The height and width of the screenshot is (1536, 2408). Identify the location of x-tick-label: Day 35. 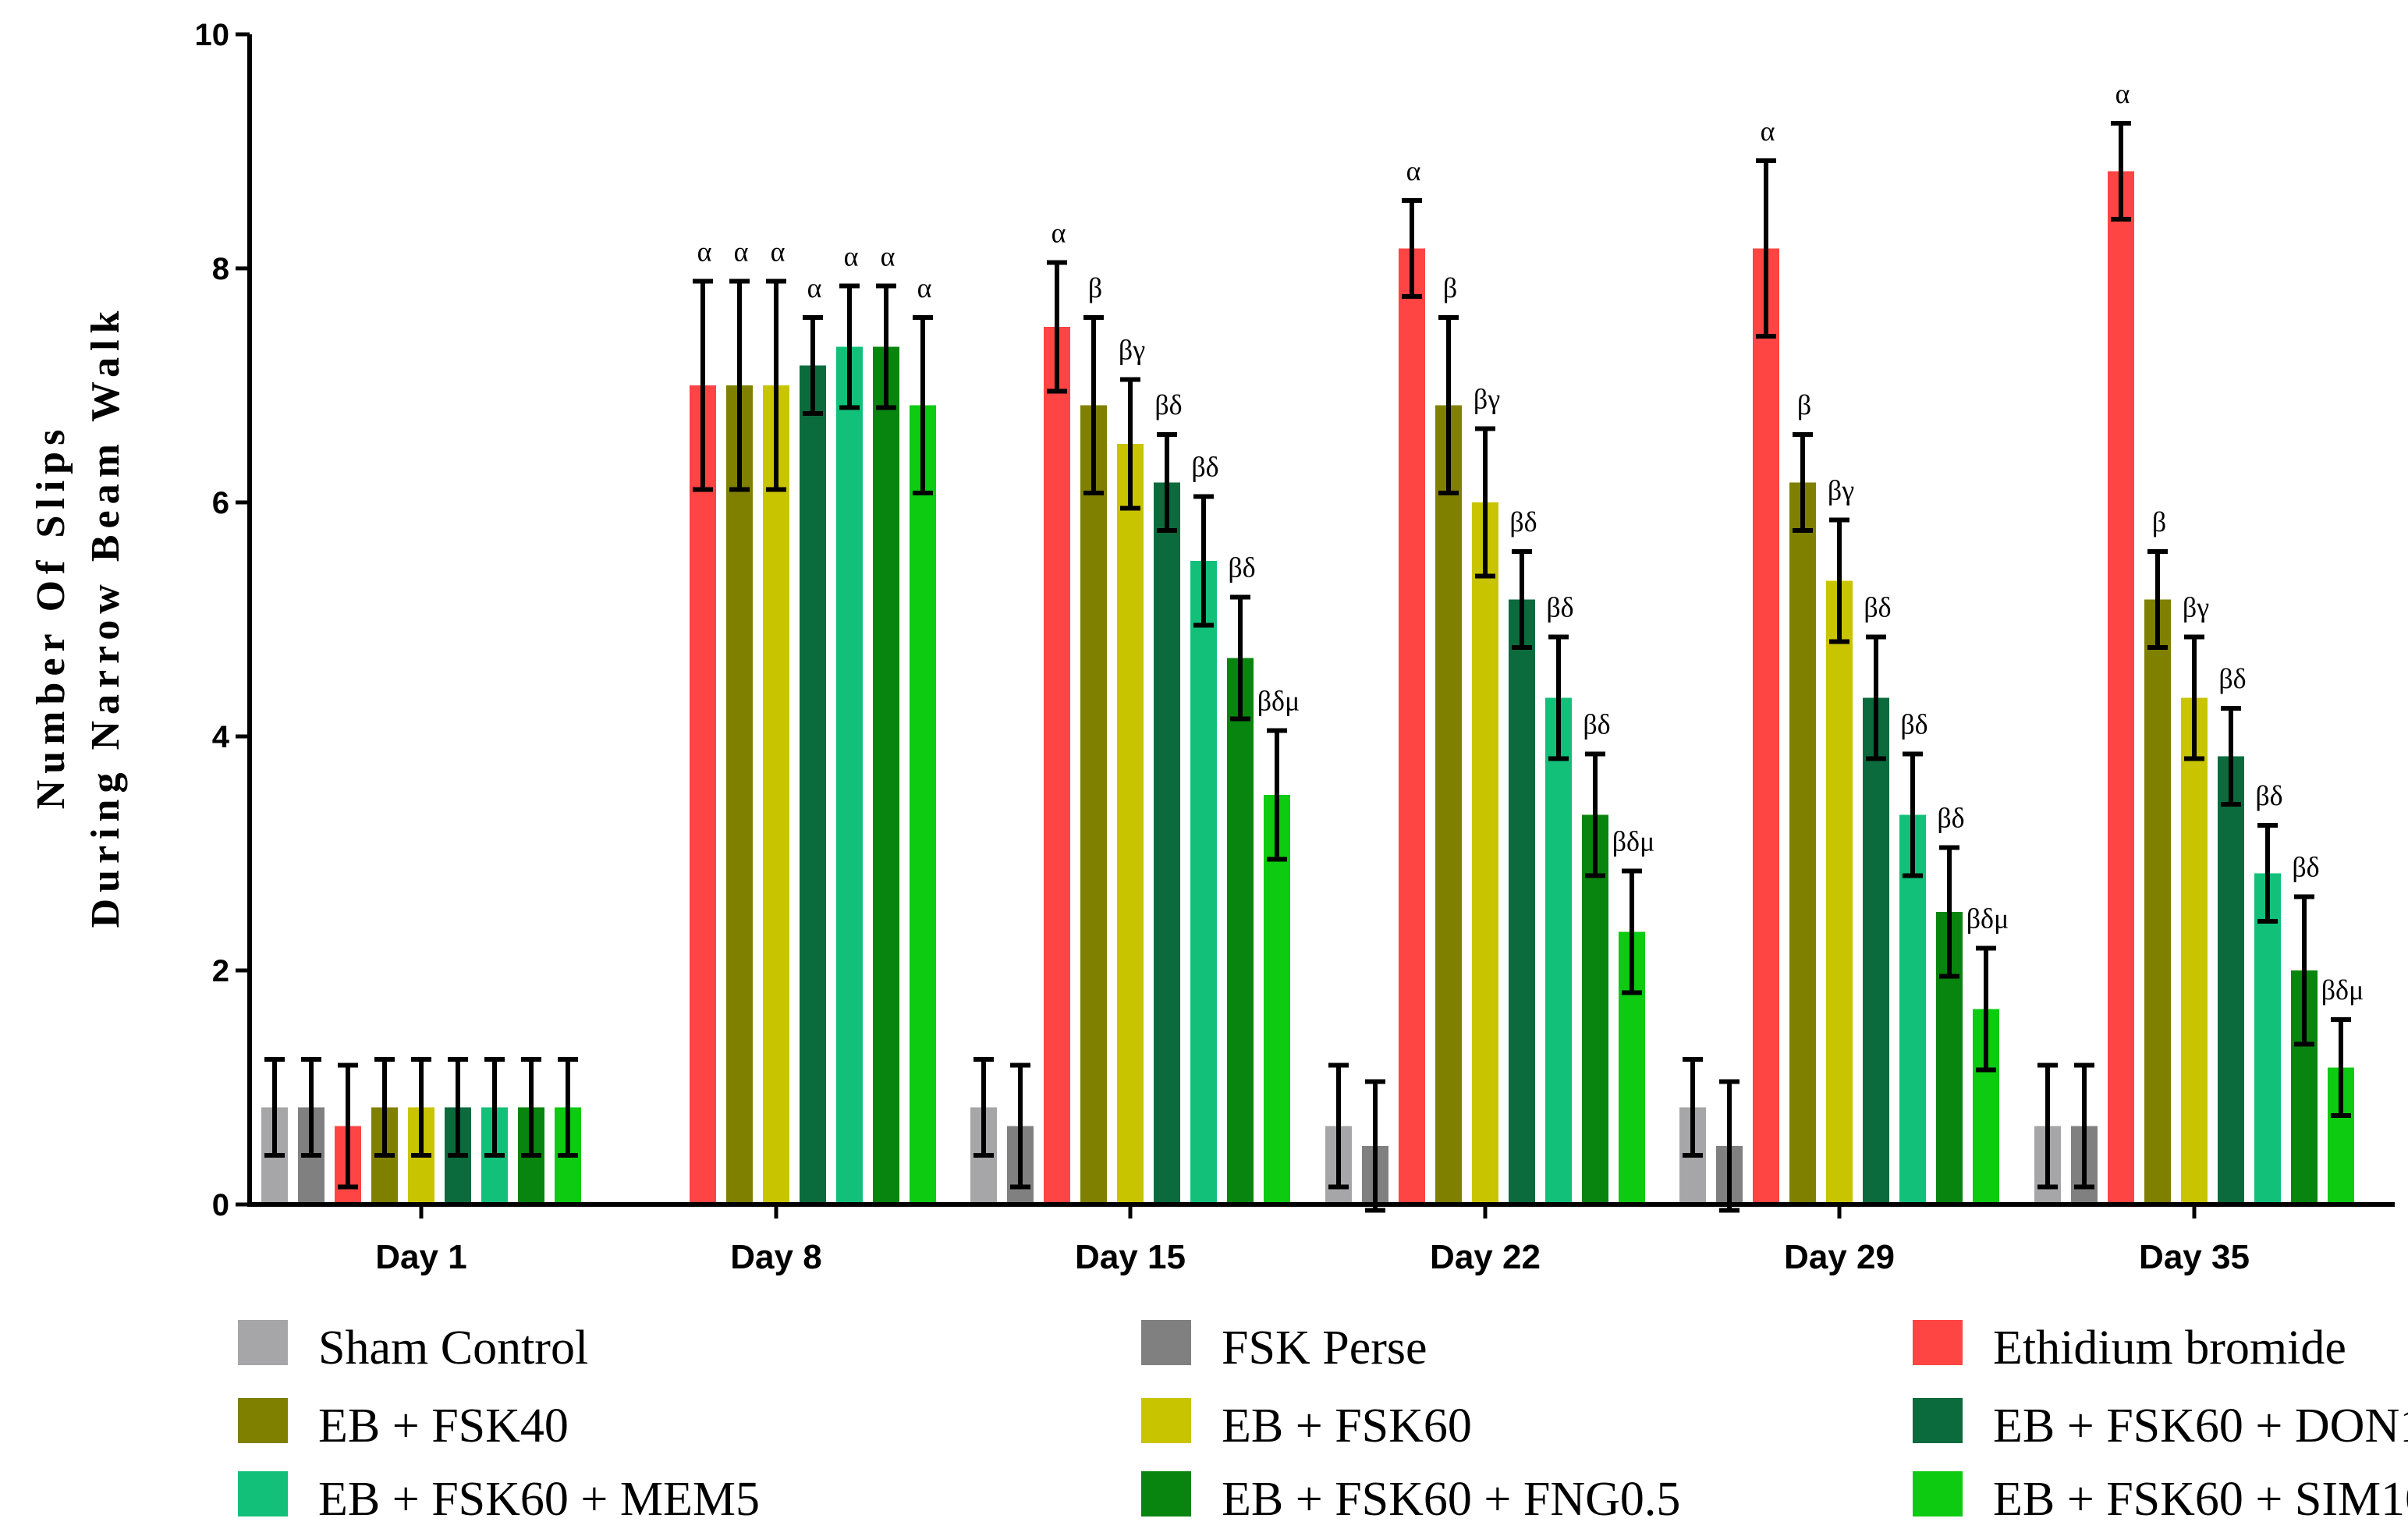
(2194, 1257).